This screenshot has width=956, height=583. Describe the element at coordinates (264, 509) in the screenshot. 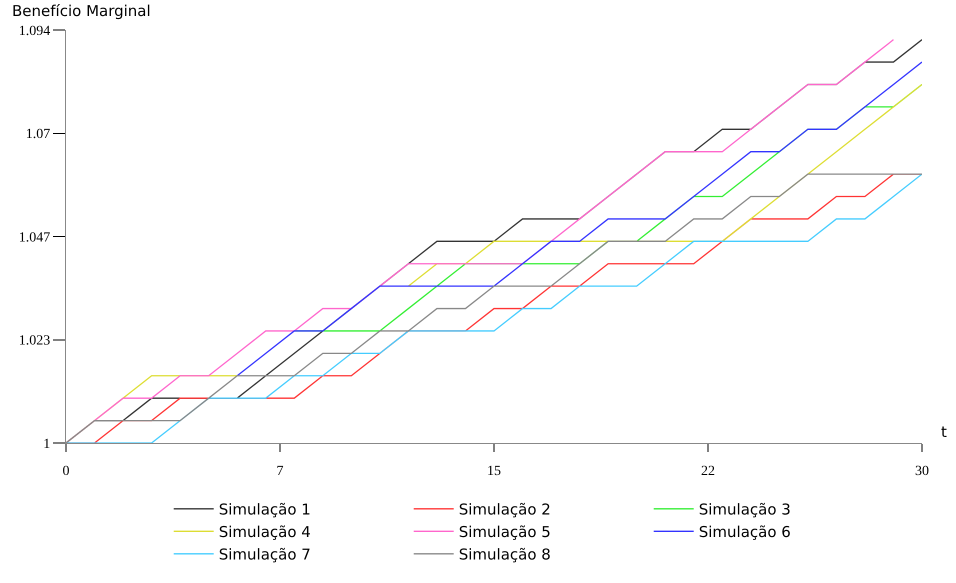

I see `legend-label: Simulação 1` at that location.